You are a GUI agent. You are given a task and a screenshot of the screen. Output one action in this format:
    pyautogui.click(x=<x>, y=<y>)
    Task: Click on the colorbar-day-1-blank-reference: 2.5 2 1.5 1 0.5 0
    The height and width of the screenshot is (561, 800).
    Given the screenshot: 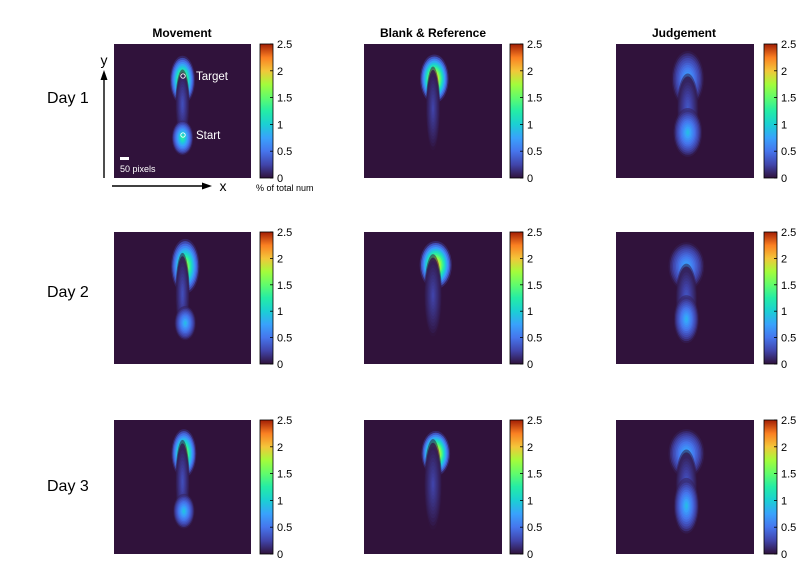 What is the action you would take?
    pyautogui.click(x=525, y=112)
    